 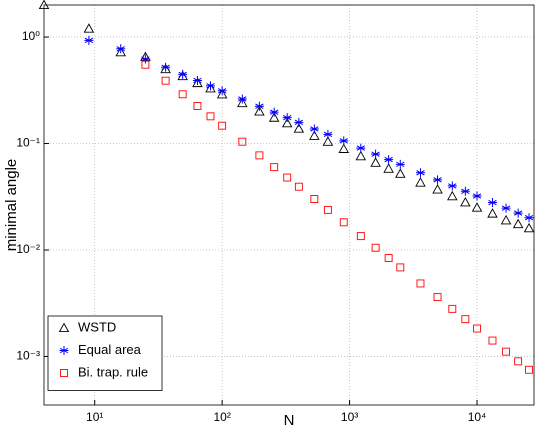 What do you see at coordinates (28, 143) in the screenshot?
I see `y-tick-label: 10⁻¹` at bounding box center [28, 143].